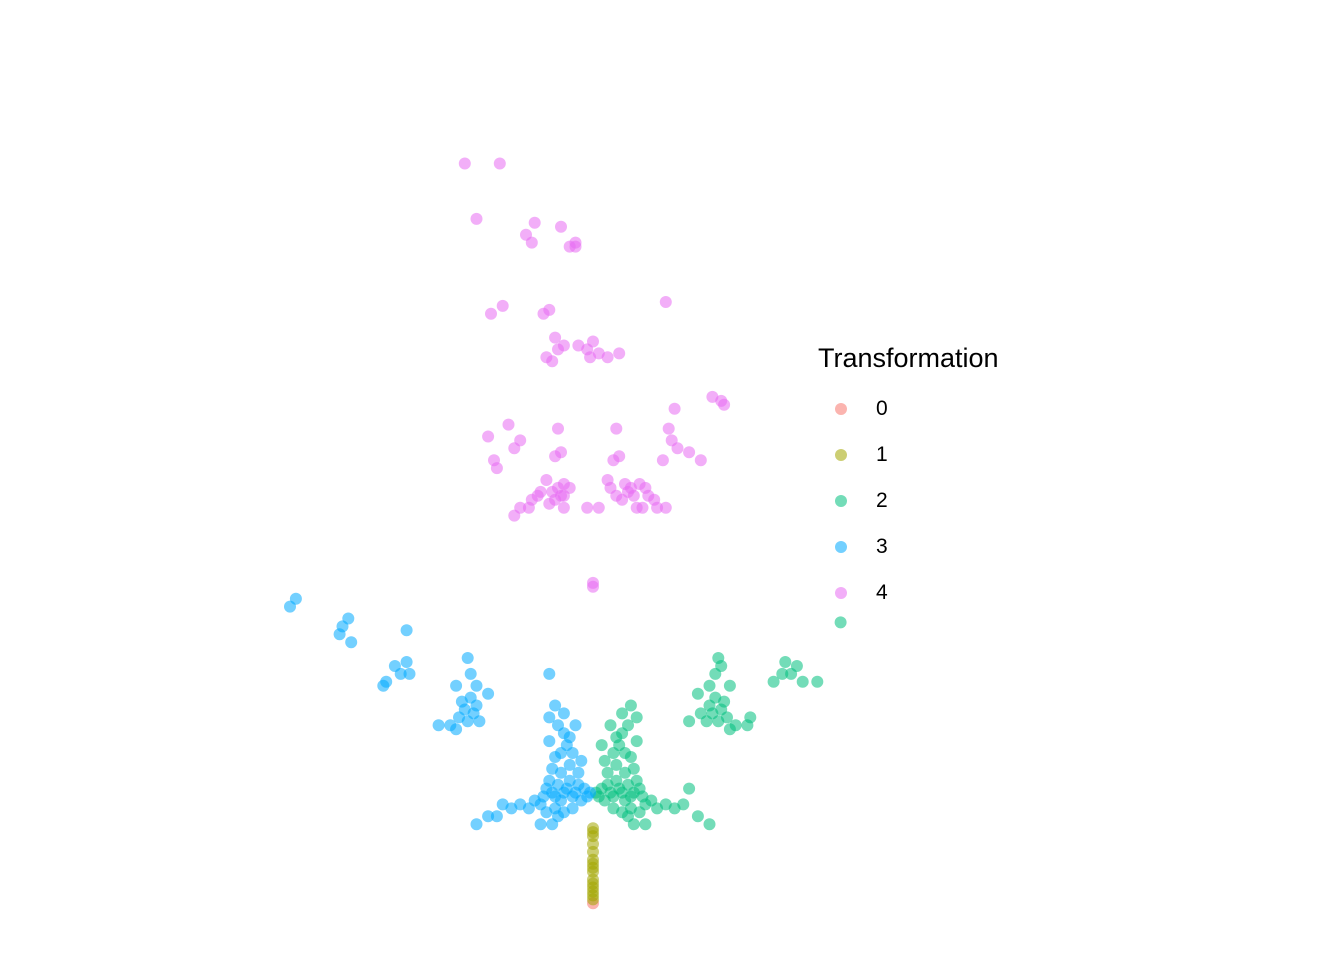 This screenshot has height=960, width=1344. Describe the element at coordinates (938, 547) in the screenshot. I see `legend-item-3: 3` at that location.